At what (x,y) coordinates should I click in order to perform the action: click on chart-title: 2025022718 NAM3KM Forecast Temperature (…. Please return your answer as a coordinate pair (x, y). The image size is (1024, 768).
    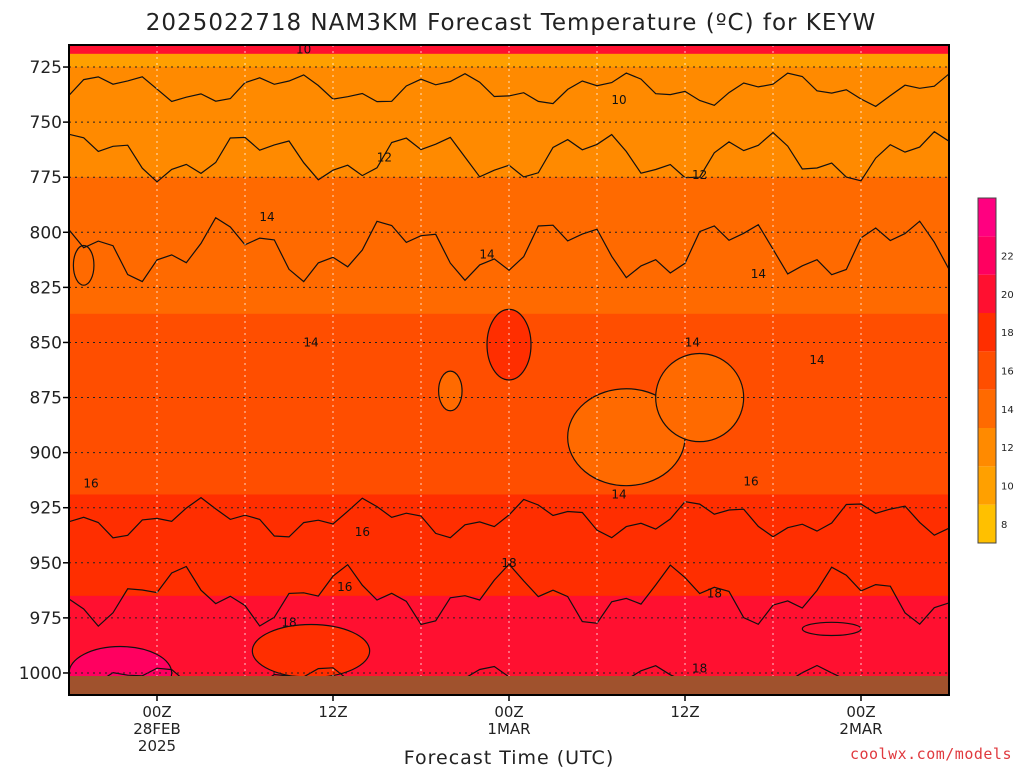
    Looking at the image, I should click on (511, 23).